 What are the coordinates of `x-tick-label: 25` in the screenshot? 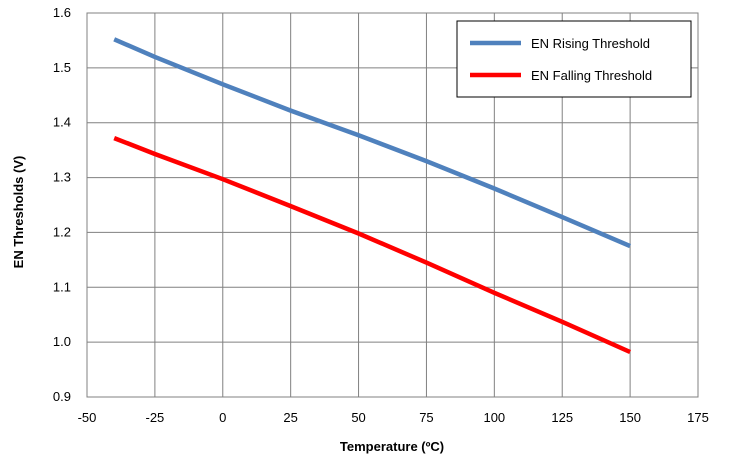 It's located at (290, 417).